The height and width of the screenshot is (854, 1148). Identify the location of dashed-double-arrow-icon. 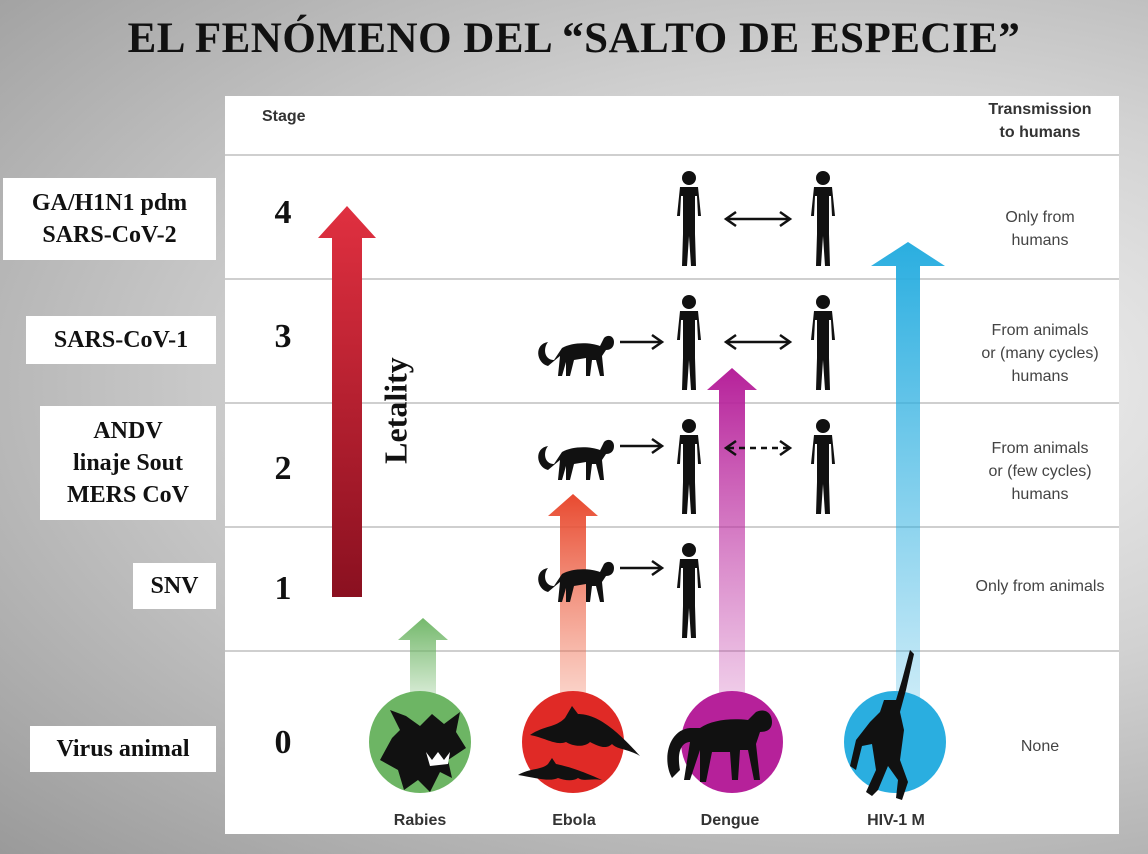
(758, 448).